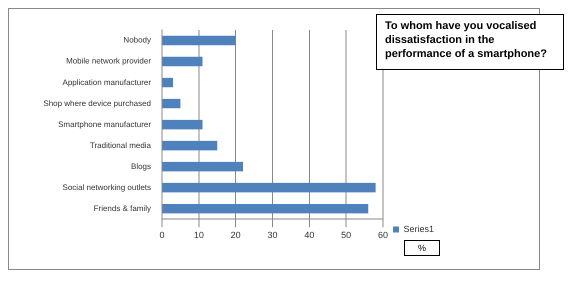  I want to click on x-tick-label: 10, so click(199, 235).